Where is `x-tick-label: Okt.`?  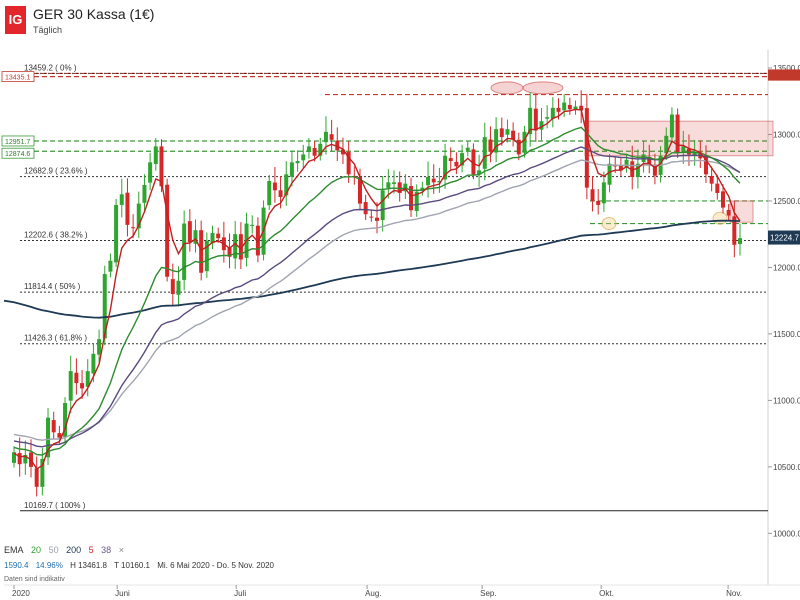
x-tick-label: Okt. is located at coordinates (606, 593).